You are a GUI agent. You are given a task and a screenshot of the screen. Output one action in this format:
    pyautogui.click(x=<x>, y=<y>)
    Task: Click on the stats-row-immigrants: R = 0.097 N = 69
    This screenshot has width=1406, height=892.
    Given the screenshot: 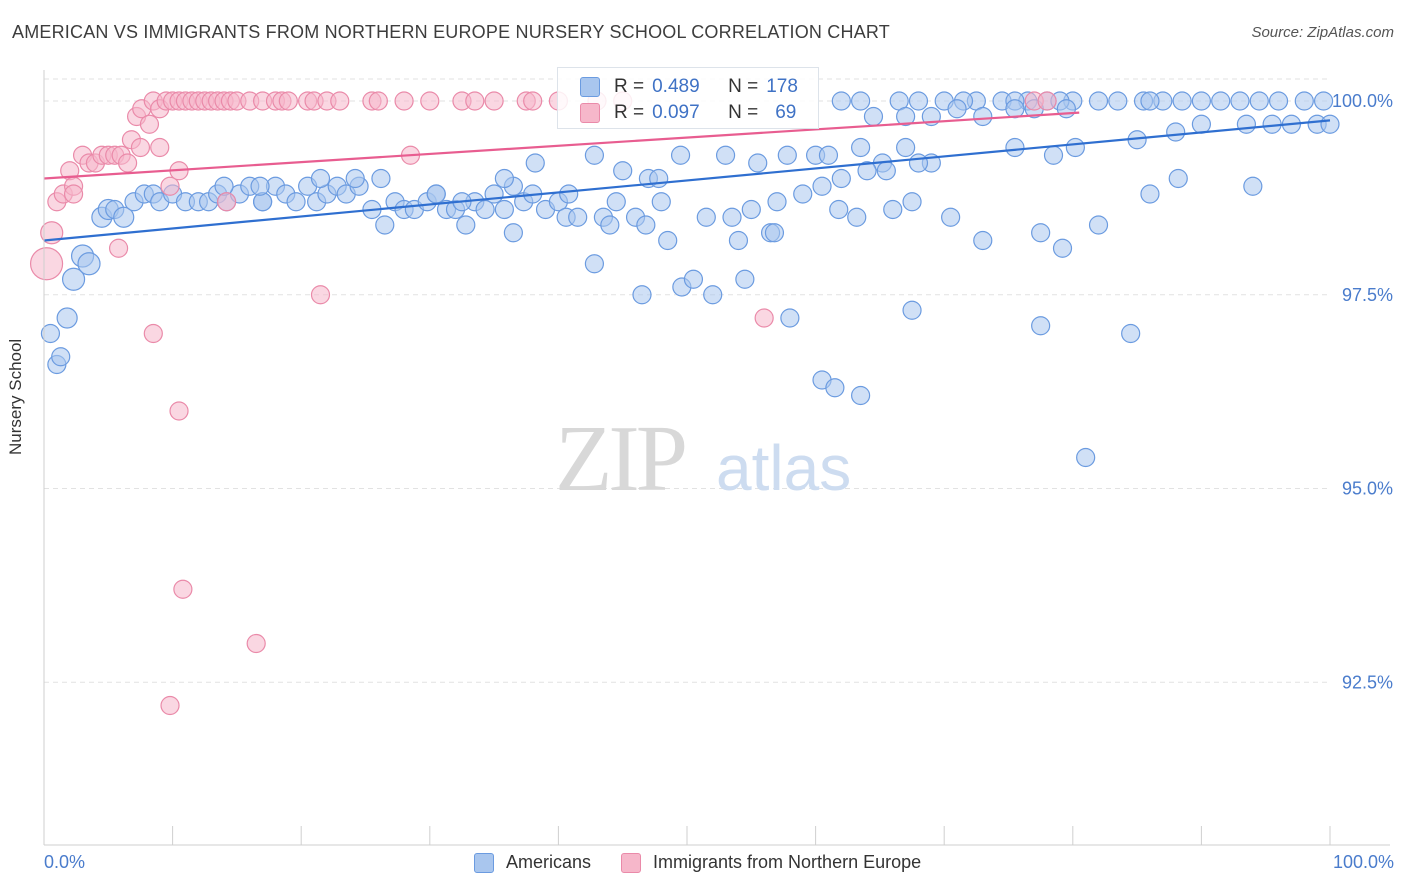 What is the action you would take?
    pyautogui.click(x=688, y=113)
    